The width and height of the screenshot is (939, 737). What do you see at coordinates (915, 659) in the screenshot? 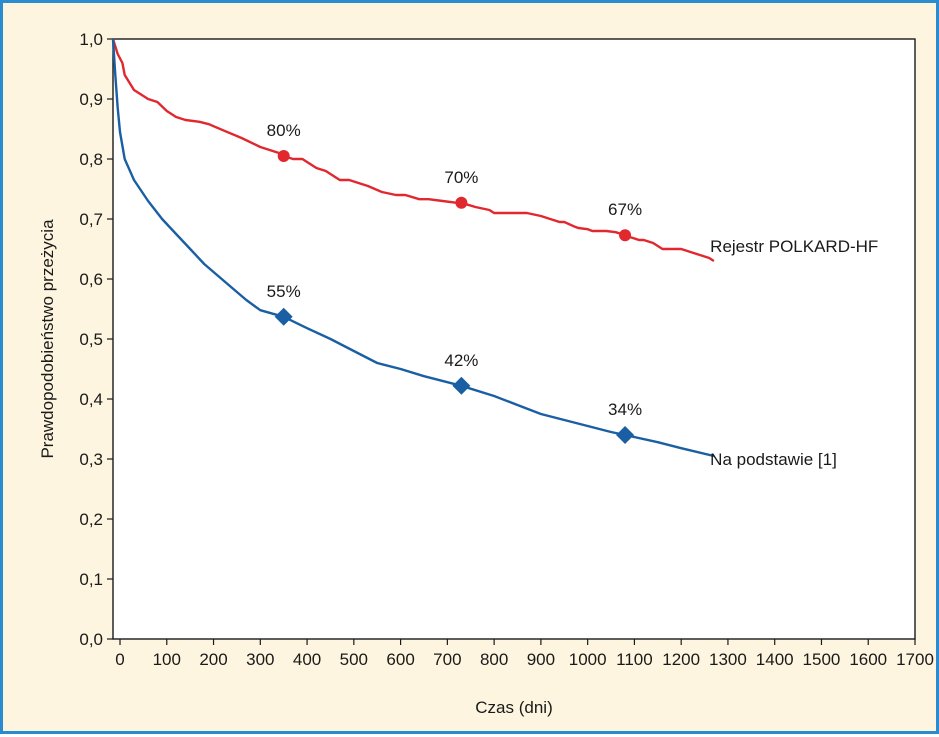
I see `x-tick-label: 1700` at bounding box center [915, 659].